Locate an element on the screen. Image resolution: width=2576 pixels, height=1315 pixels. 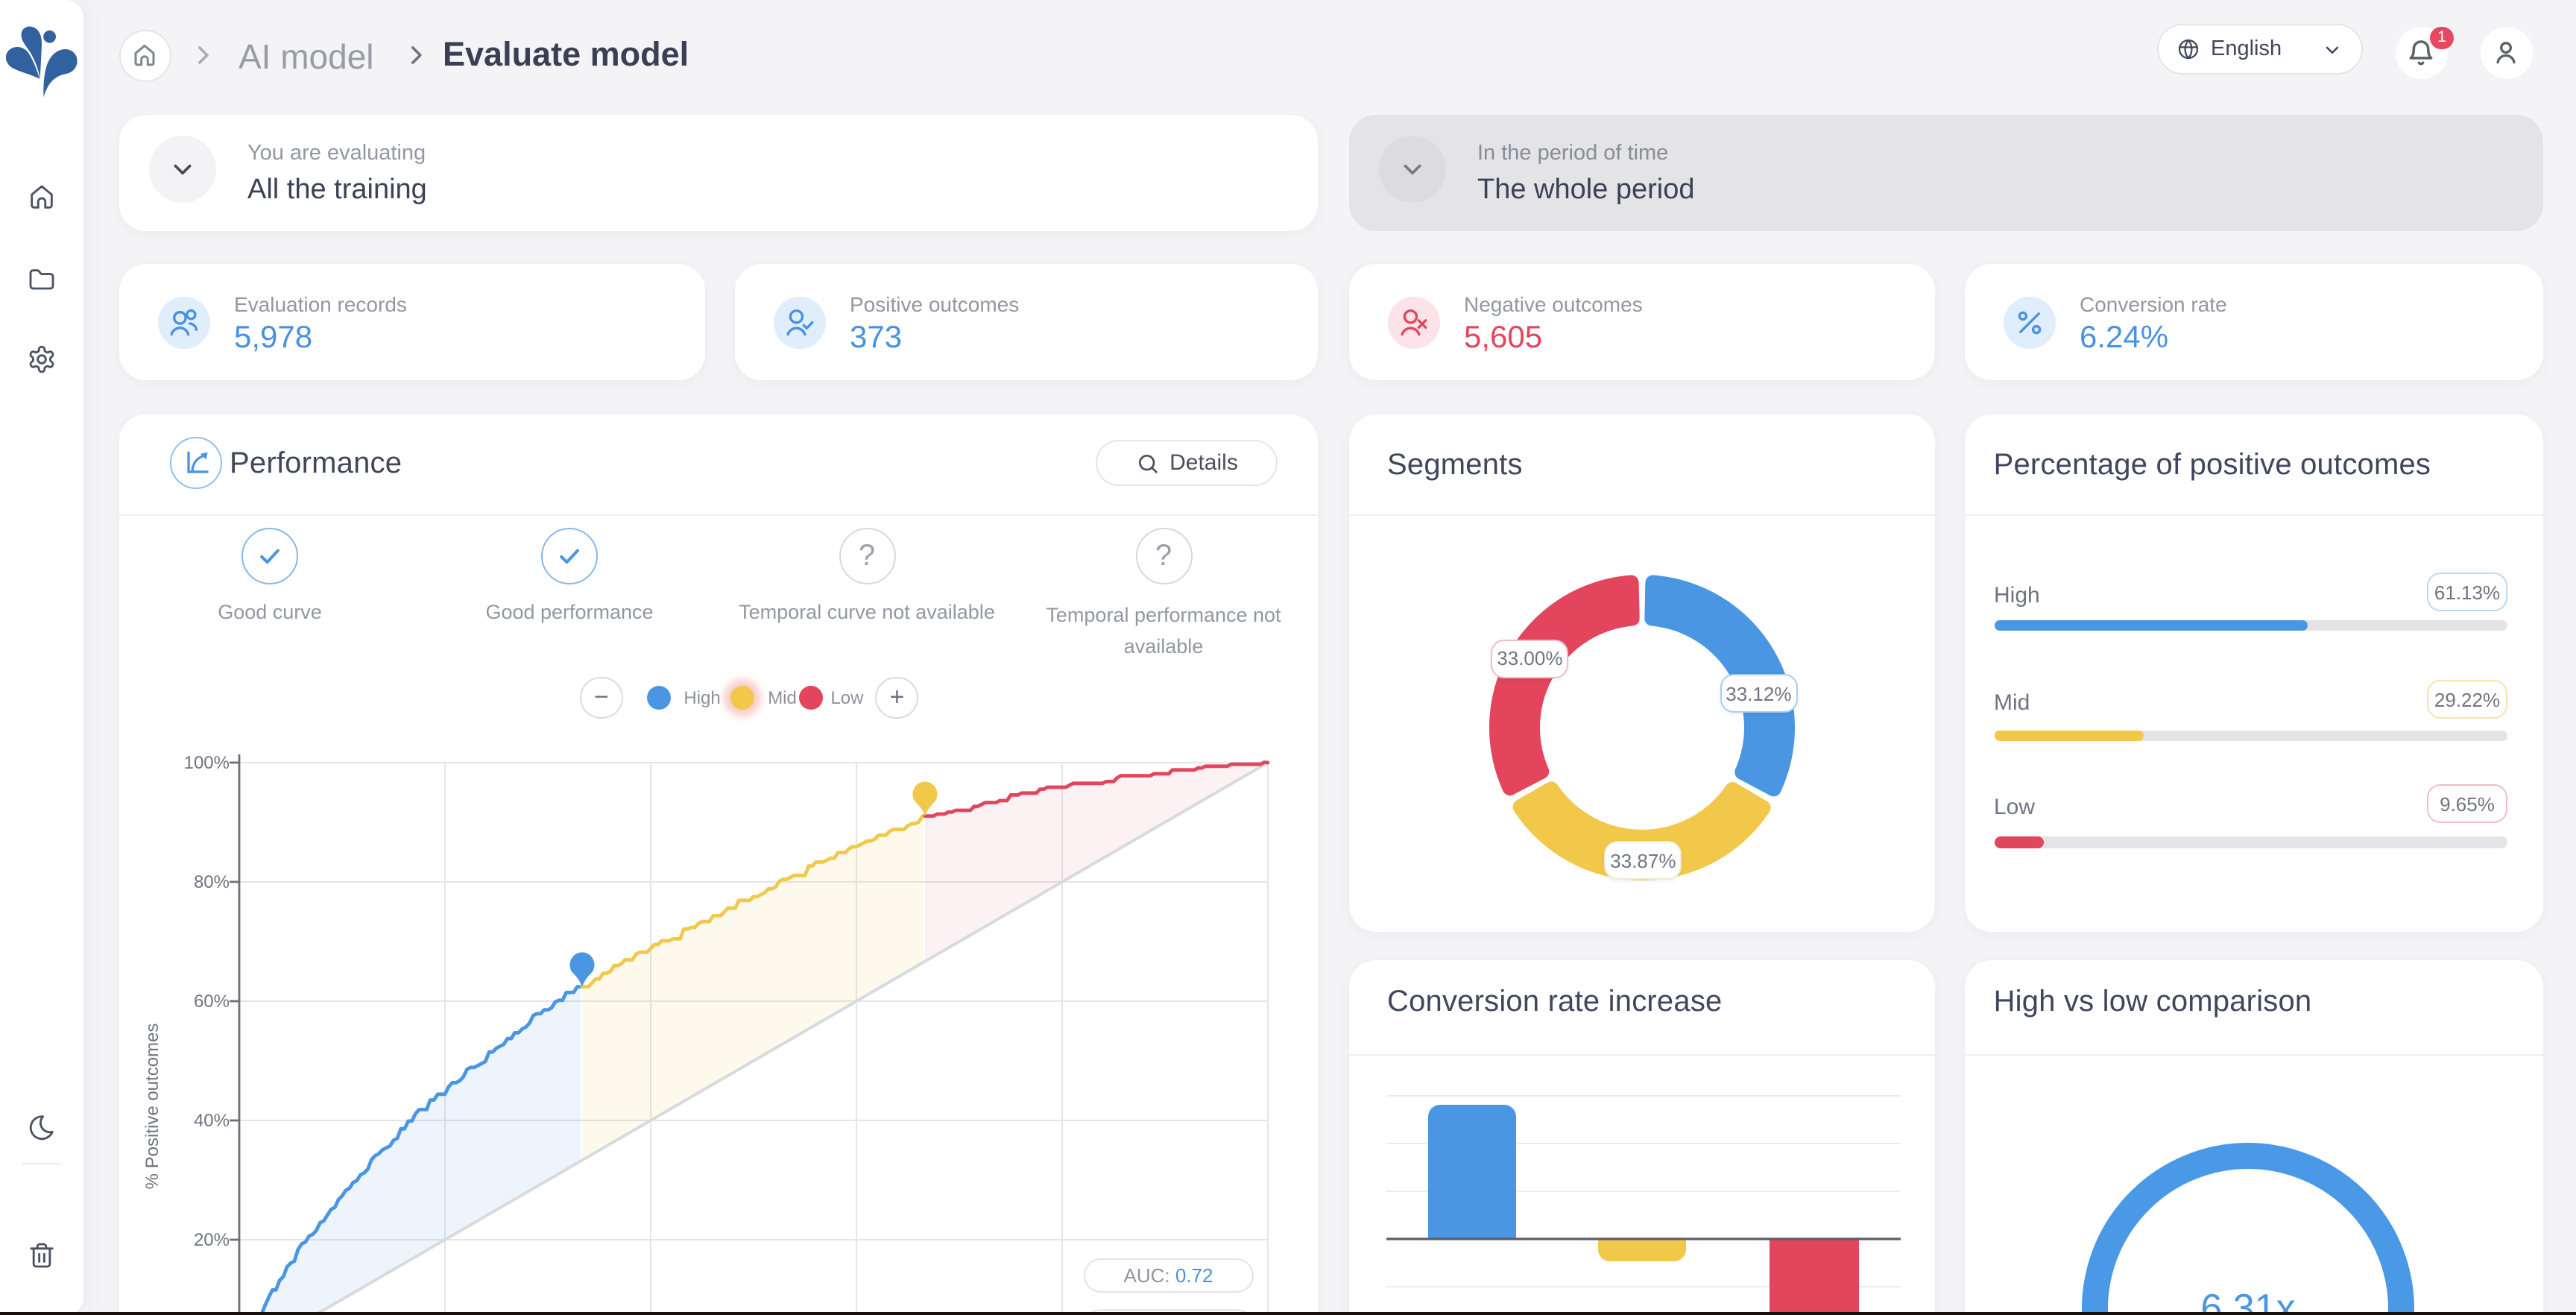
svg-text: 100% is located at coordinates (207, 763).